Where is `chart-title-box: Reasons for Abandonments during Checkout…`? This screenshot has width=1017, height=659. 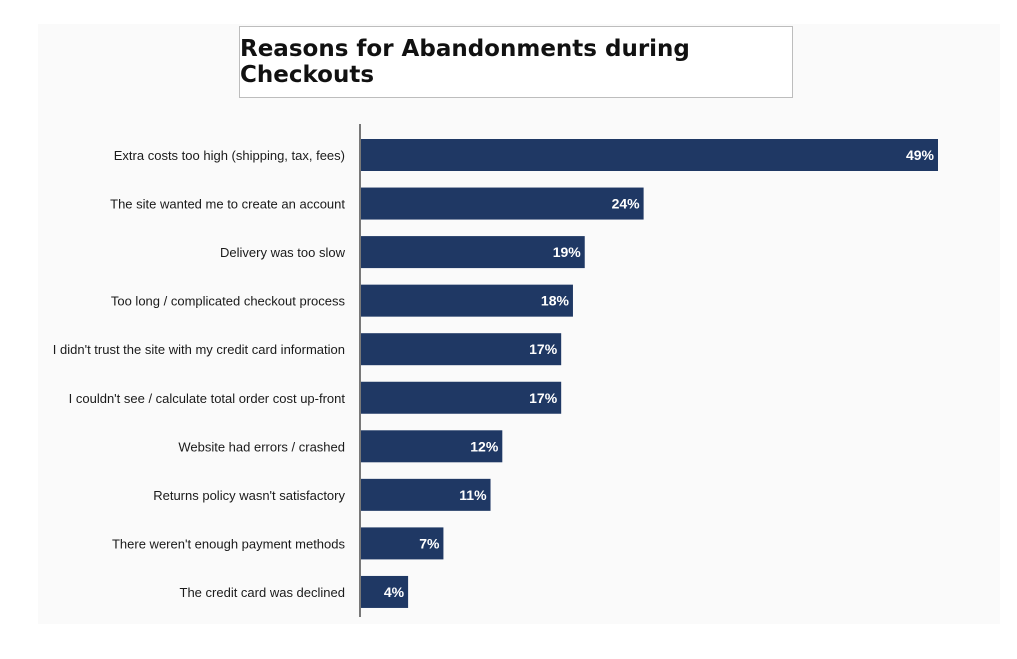 chart-title-box: Reasons for Abandonments during Checkout… is located at coordinates (516, 62).